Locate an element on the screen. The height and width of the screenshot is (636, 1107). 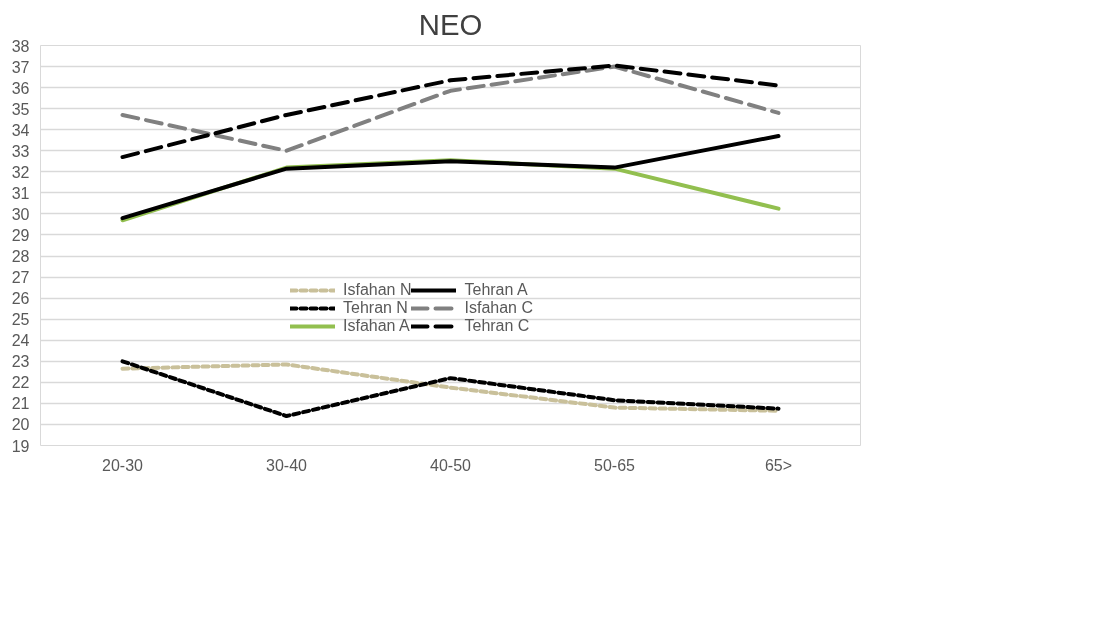
legend-label: Tehran C is located at coordinates (497, 326).